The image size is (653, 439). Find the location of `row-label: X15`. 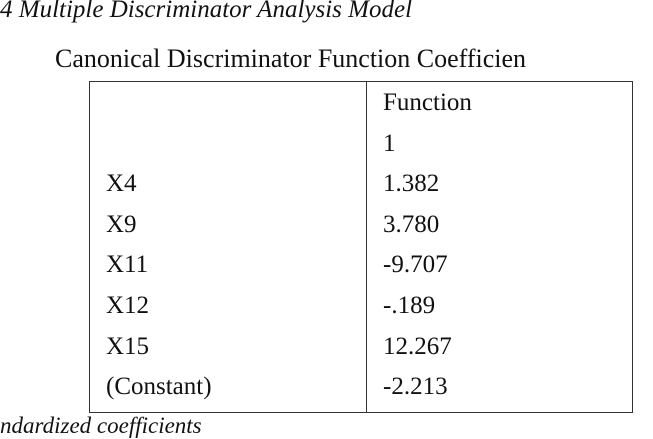

row-label: X15 is located at coordinates (128, 346).